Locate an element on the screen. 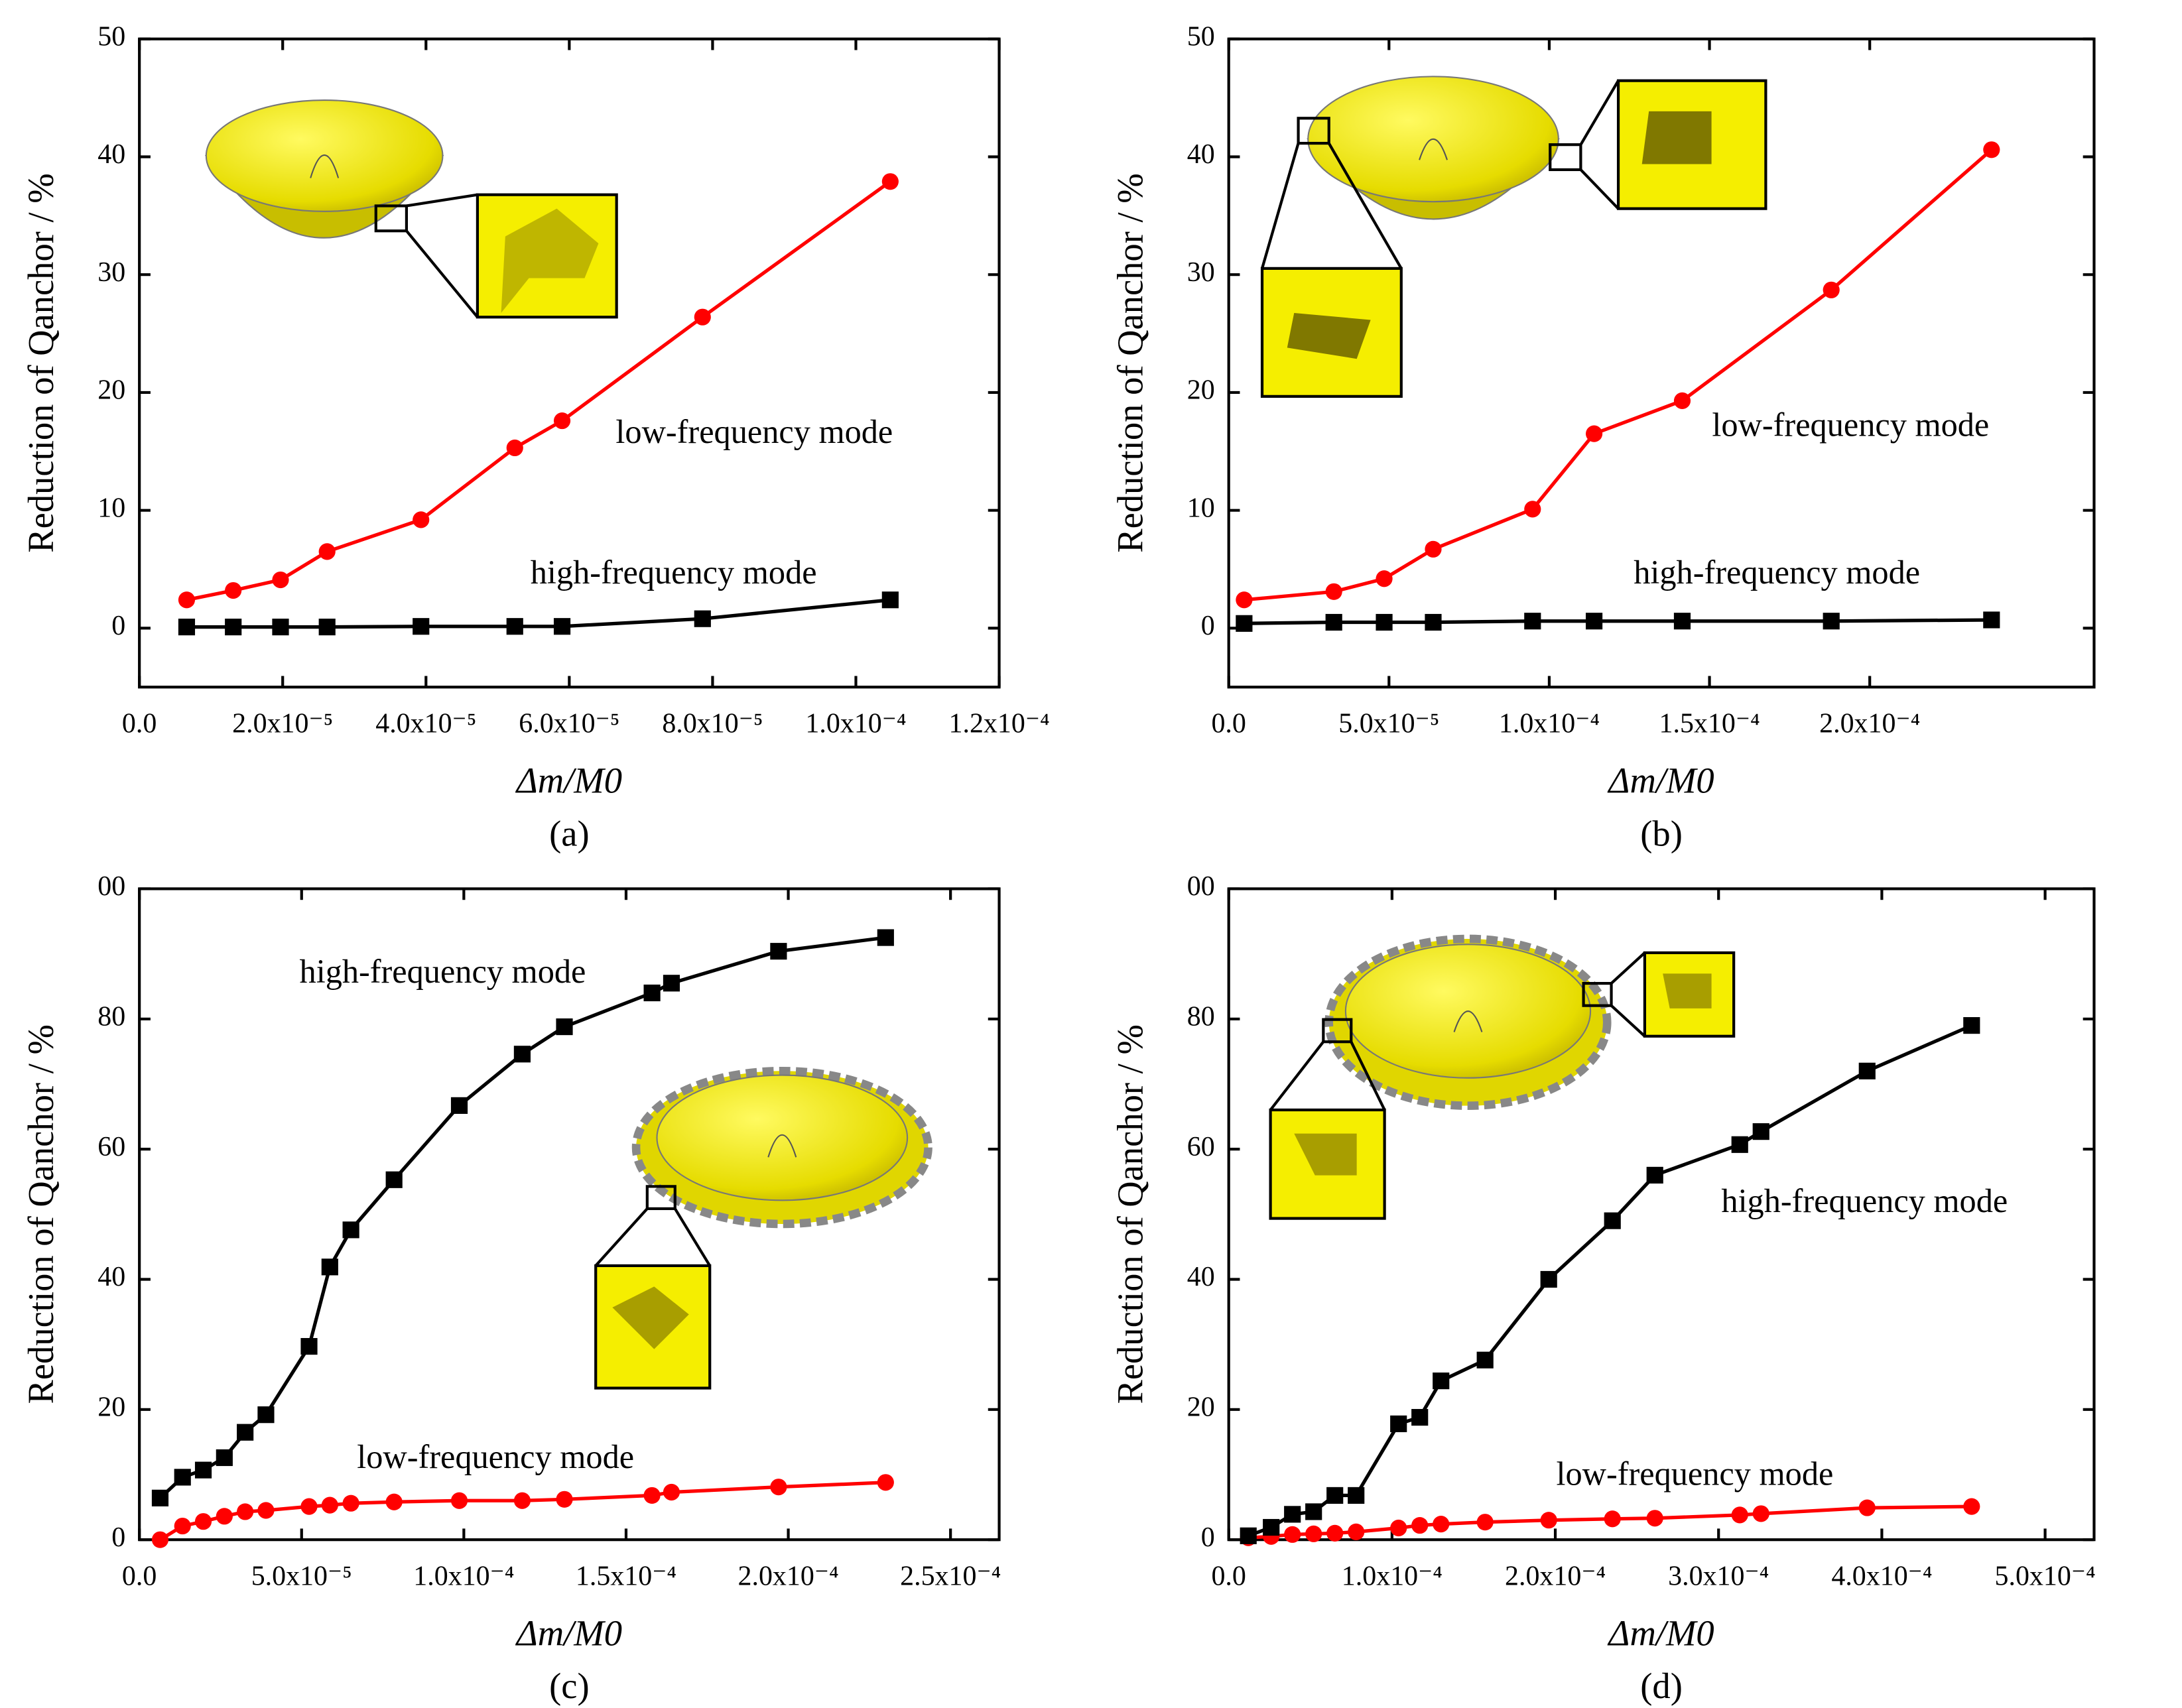 The image size is (2182, 1708). inset-b is located at coordinates (1513, 237).